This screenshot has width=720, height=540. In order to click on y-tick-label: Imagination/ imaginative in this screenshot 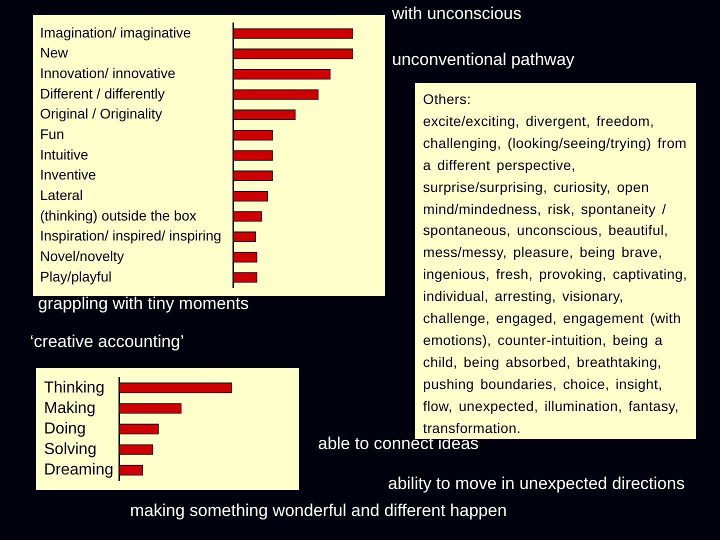, I will do `click(116, 32)`.